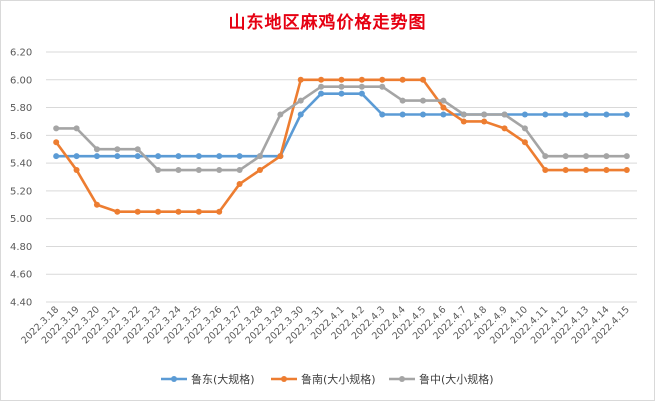 The image size is (655, 401). Describe the element at coordinates (21, 275) in the screenshot. I see `y-tick-label: 4.60` at that location.